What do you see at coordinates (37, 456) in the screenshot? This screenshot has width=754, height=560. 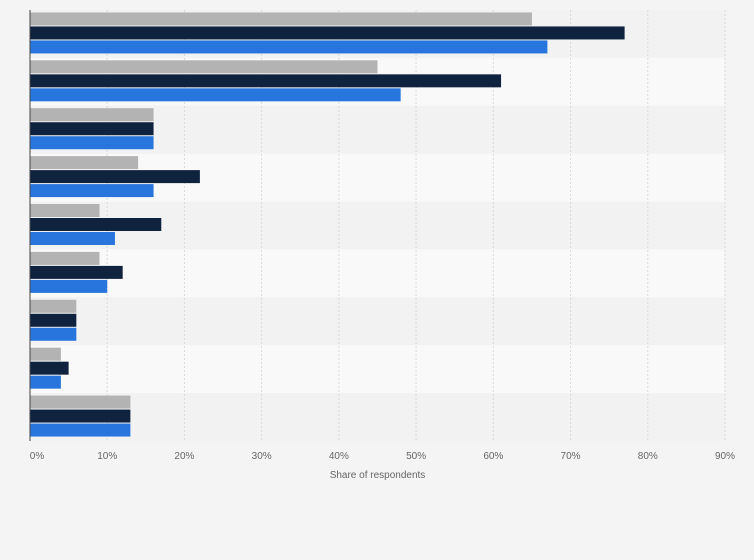 I see `x-tick-label: 0%` at bounding box center [37, 456].